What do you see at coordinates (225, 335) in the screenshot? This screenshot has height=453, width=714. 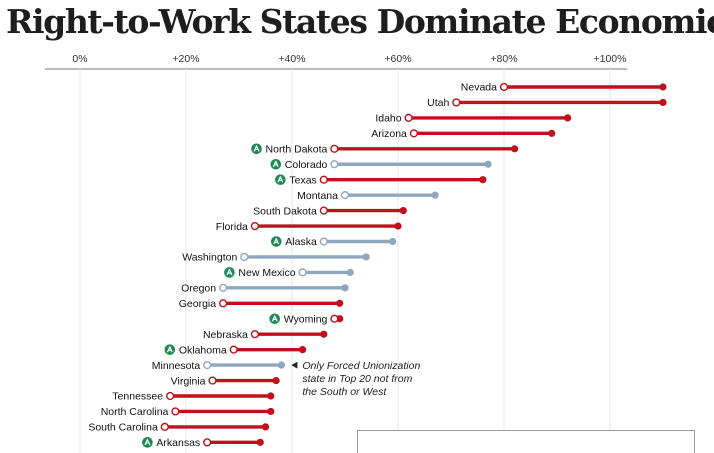 I see `state-label: Nebraska` at bounding box center [225, 335].